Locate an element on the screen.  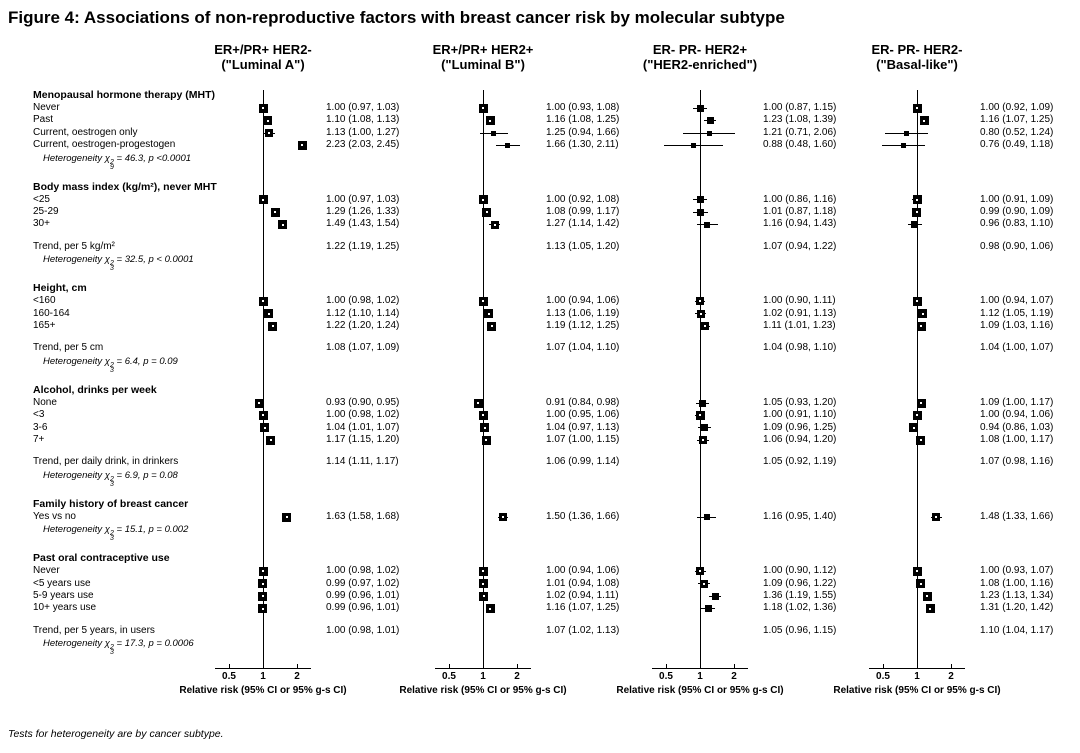
estimate-value: 1.00 (0.90, 1.12) is located at coordinates (800, 571).